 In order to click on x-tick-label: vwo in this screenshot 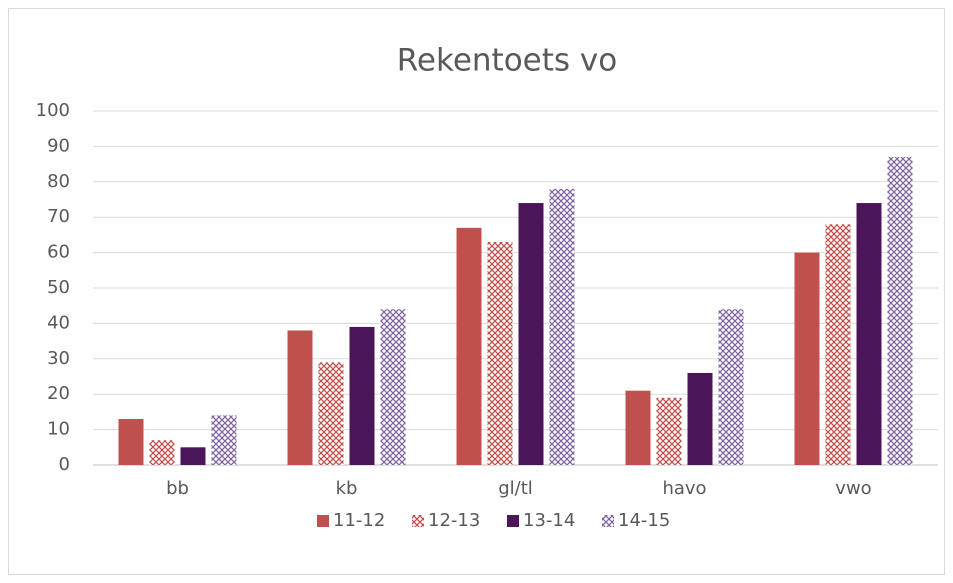, I will do `click(853, 488)`.